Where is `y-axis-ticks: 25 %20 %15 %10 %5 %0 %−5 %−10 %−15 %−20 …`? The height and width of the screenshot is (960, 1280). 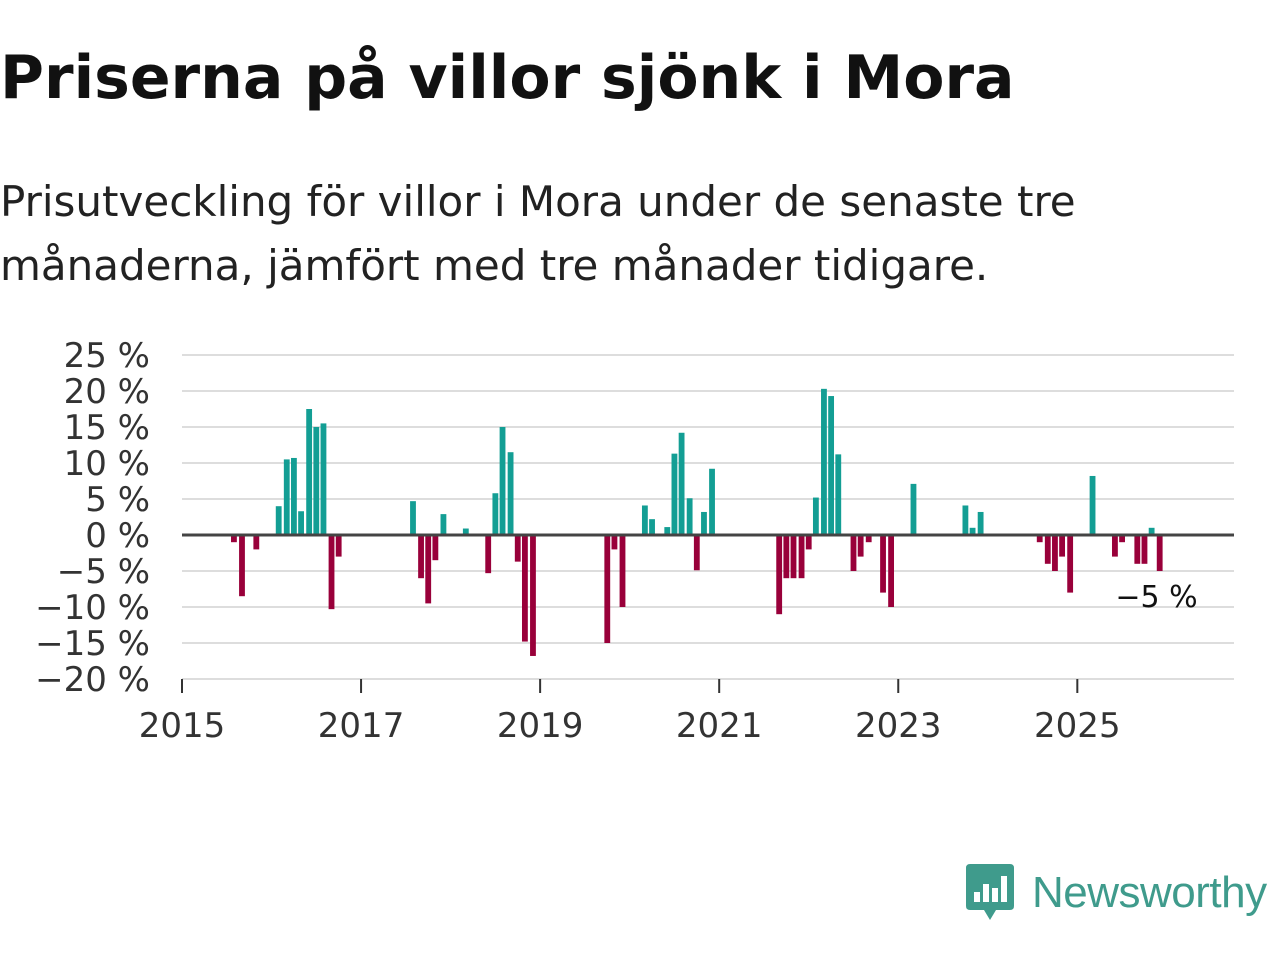
y-axis-ticks: 25 %20 %15 %10 %5 %0 %−5 %−10 %−15 %−20 … is located at coordinates (92, 518).